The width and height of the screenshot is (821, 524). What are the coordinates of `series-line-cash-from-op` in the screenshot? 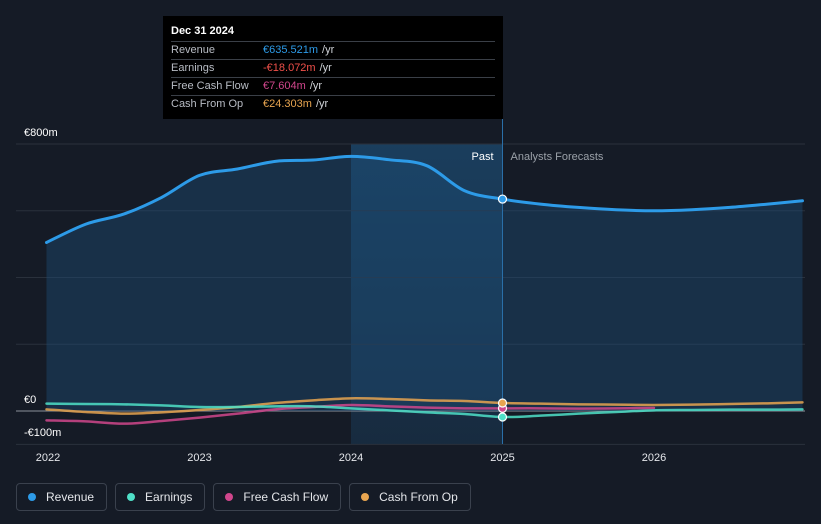 It's located at (424, 406).